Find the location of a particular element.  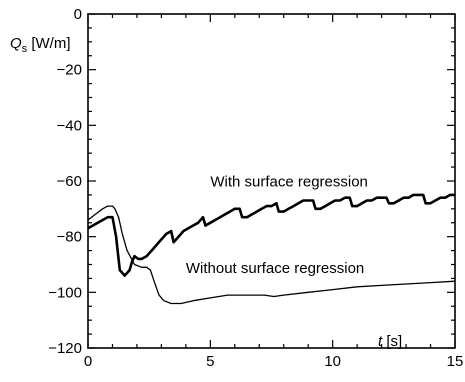

x-axis-label: t [s] is located at coordinates (390, 341).